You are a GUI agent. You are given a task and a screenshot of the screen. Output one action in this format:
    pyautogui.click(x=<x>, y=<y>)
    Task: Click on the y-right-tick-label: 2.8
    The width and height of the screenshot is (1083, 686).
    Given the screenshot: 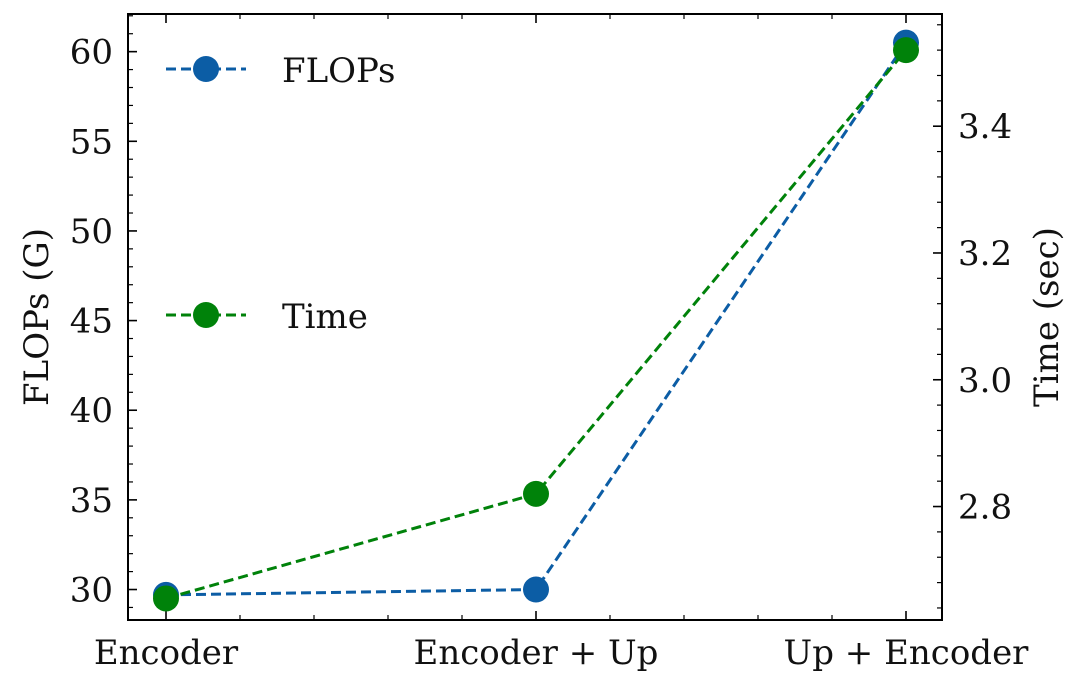 What is the action you would take?
    pyautogui.click(x=985, y=508)
    